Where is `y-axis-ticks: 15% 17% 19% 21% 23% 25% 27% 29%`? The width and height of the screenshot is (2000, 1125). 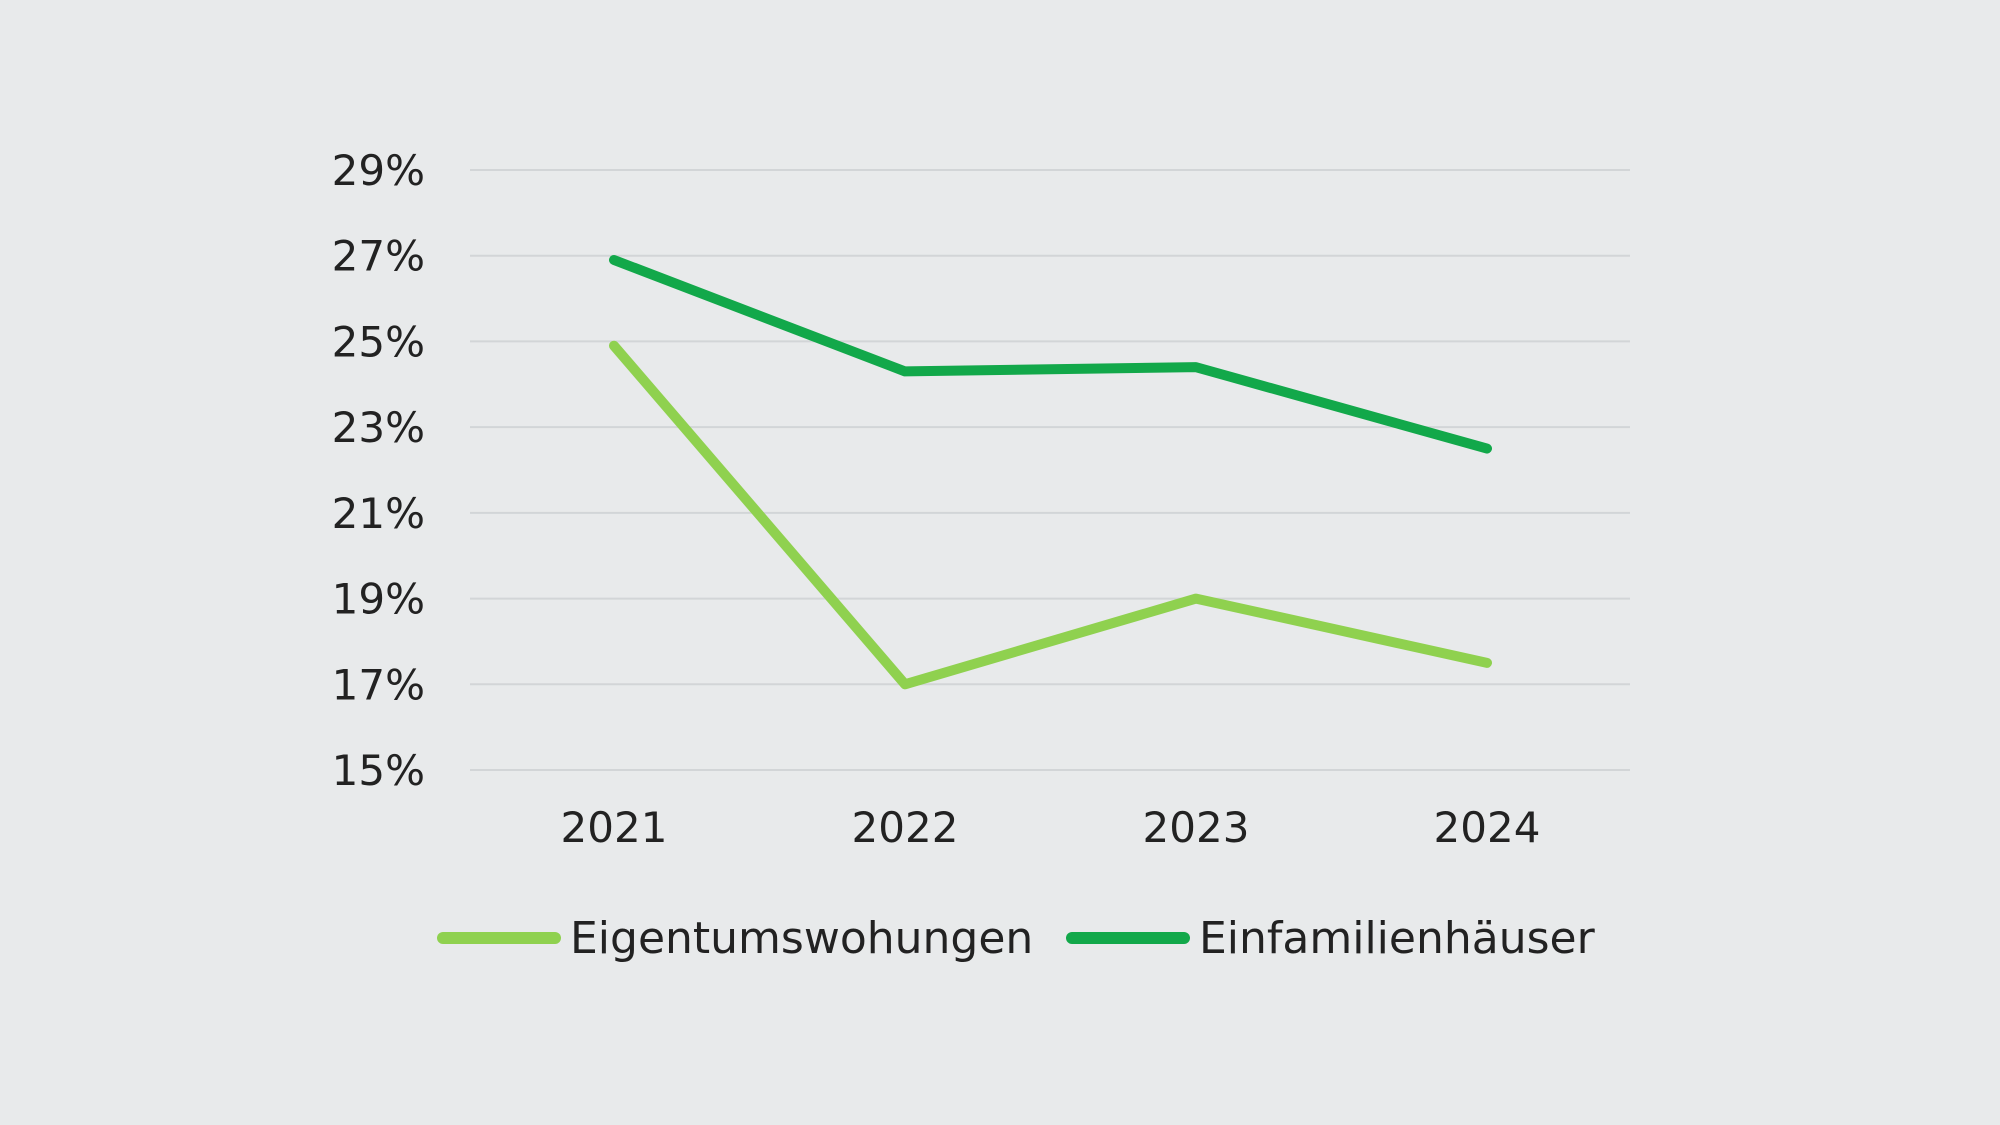 y-axis-ticks: 15% 17% 19% 21% 23% 25% 27% 29% is located at coordinates (378, 470).